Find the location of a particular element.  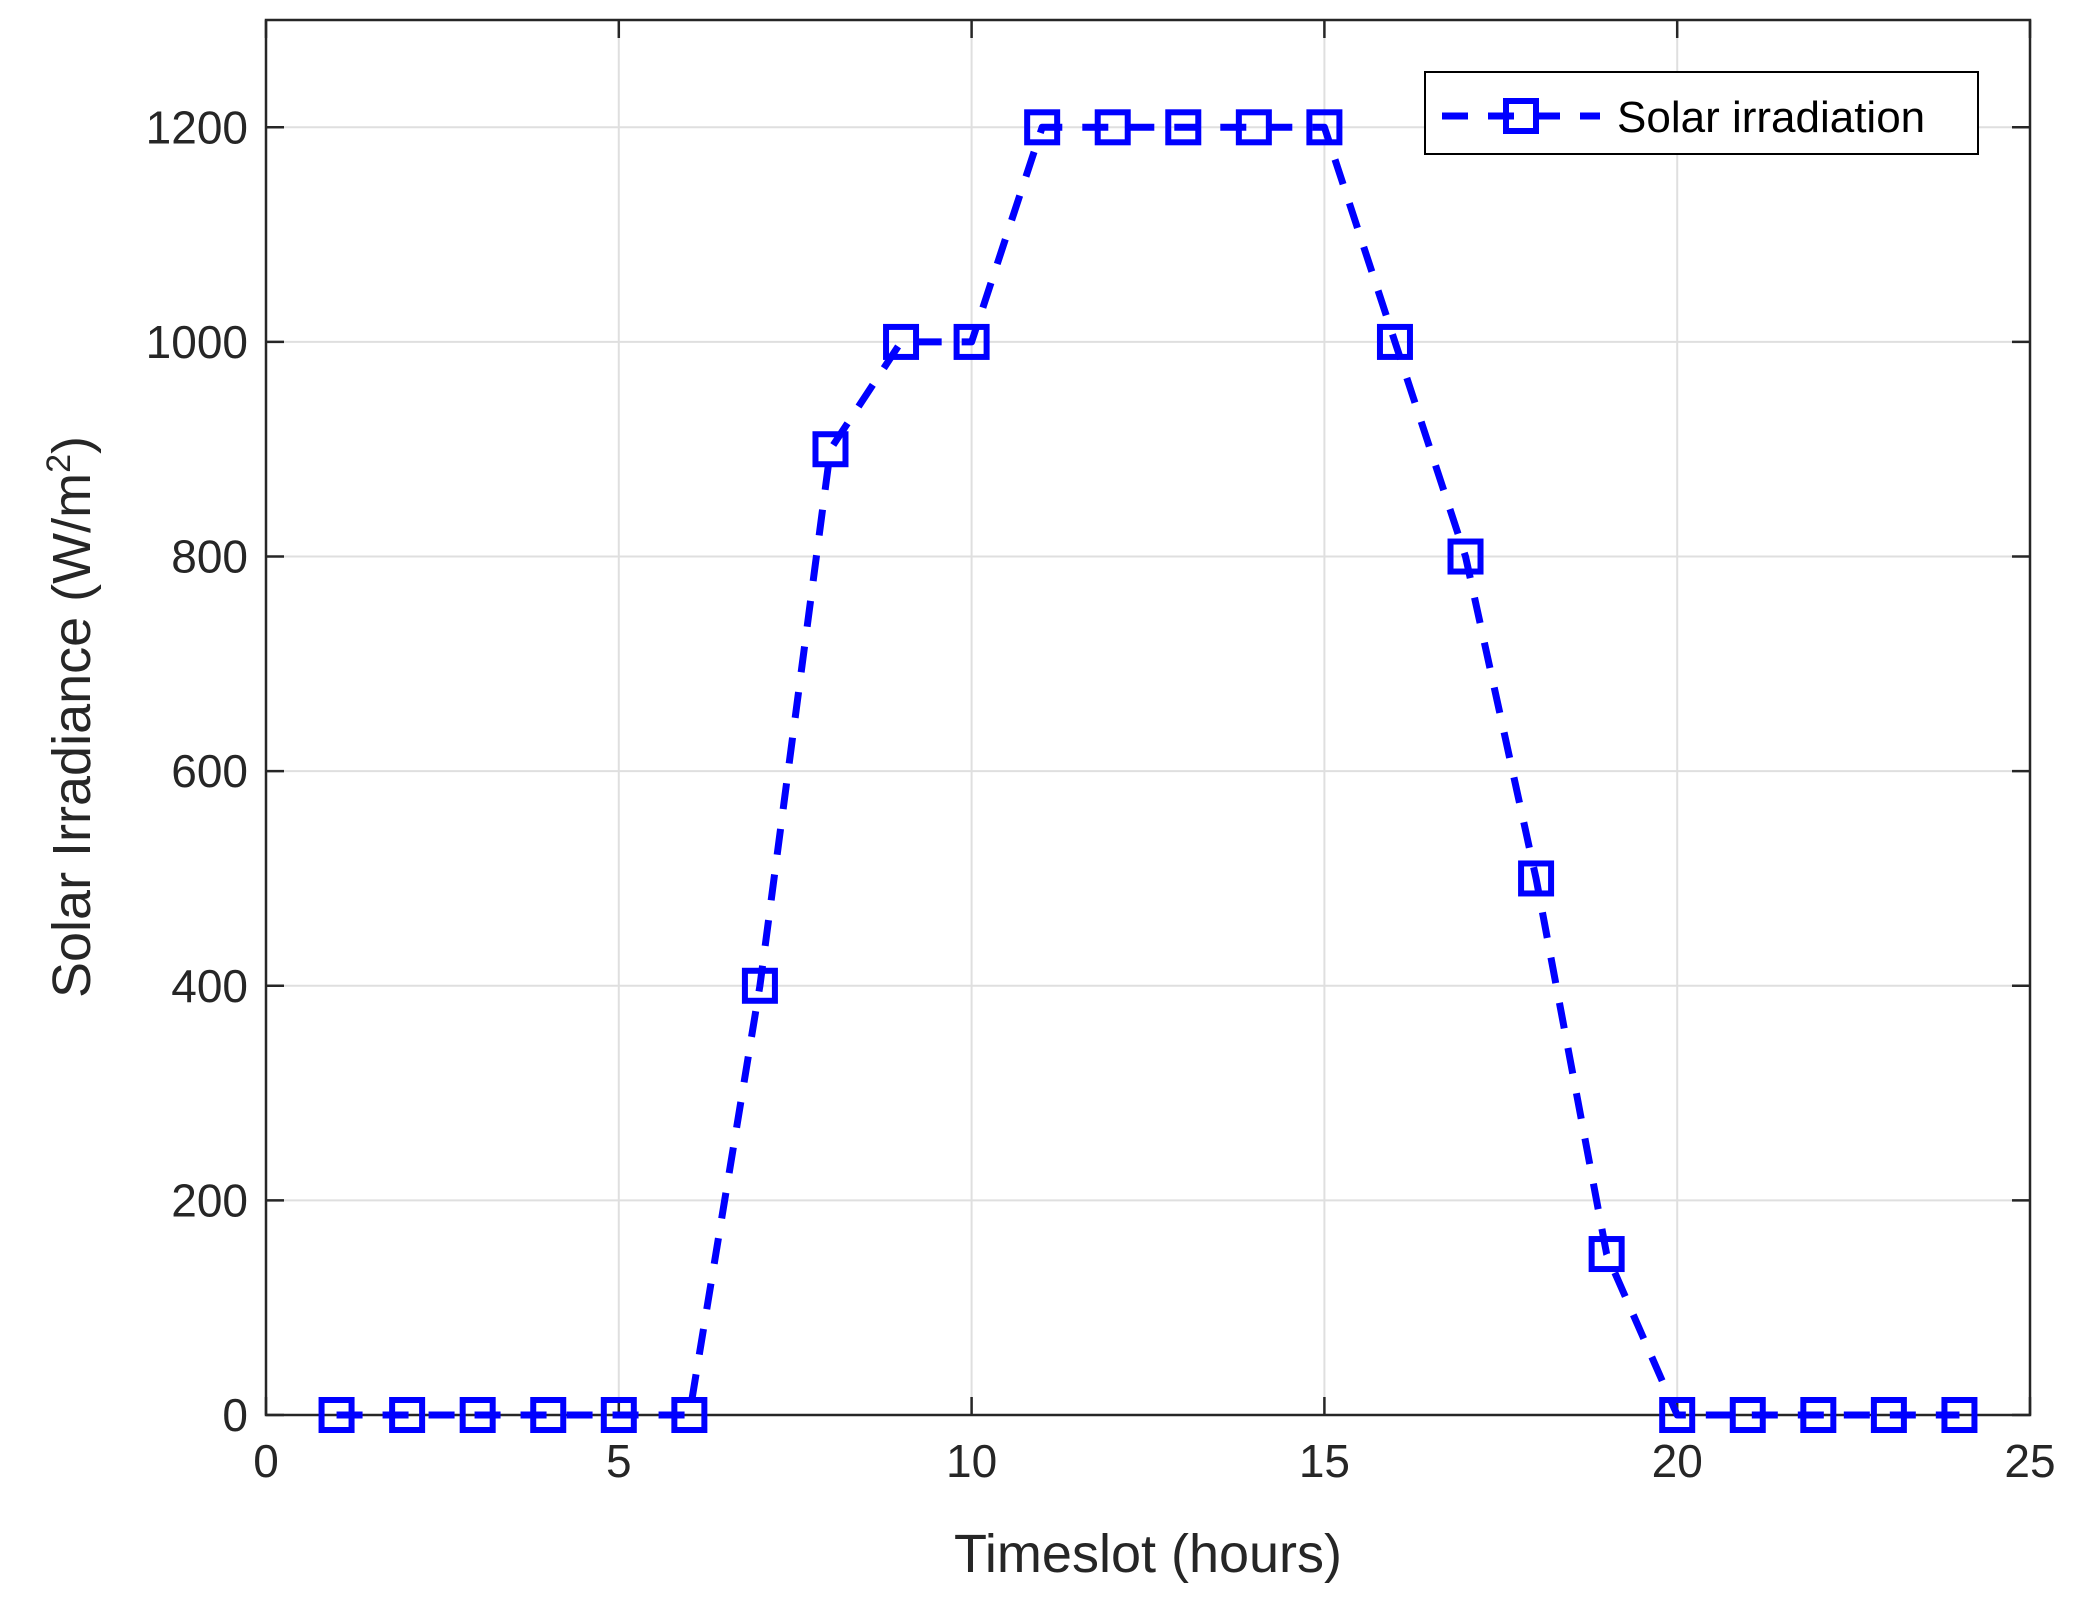

x-tick-label: 5 is located at coordinates (619, 1461).